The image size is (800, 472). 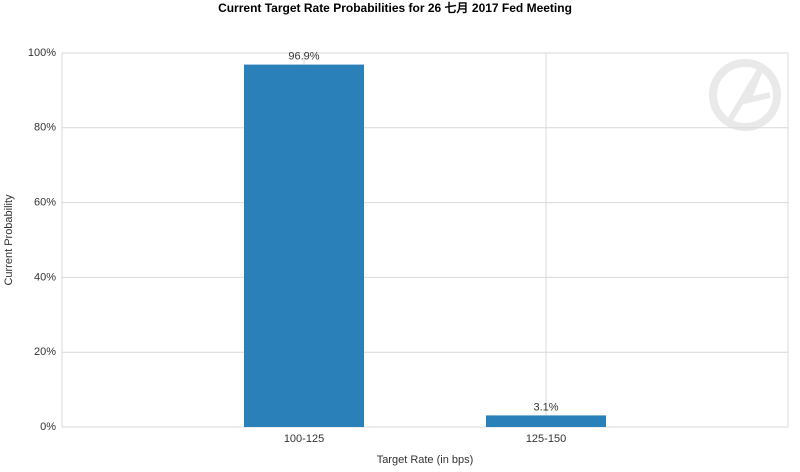 What do you see at coordinates (45, 277) in the screenshot?
I see `y-tick-label: 40%` at bounding box center [45, 277].